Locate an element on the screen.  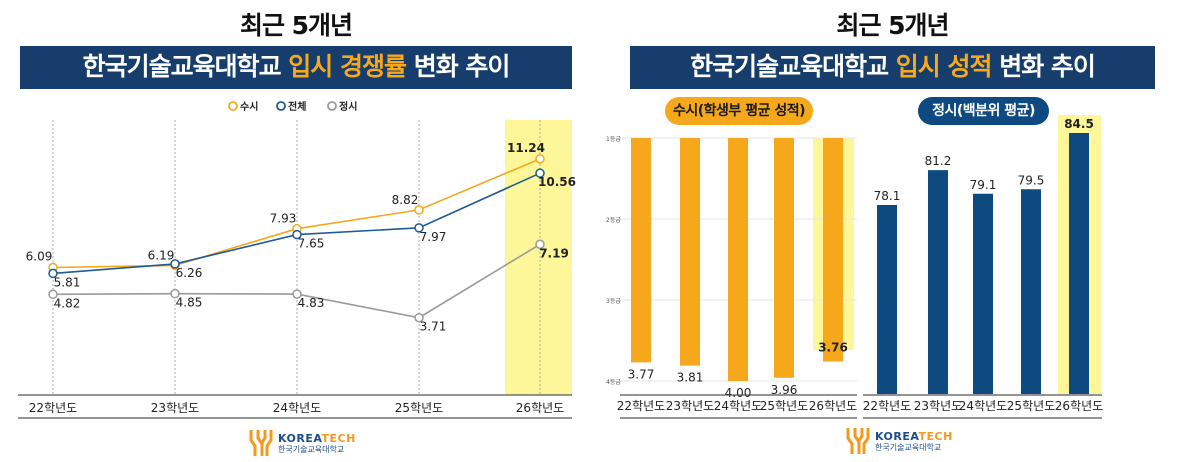
left-title-post: 변화 추이 is located at coordinates (458, 66).